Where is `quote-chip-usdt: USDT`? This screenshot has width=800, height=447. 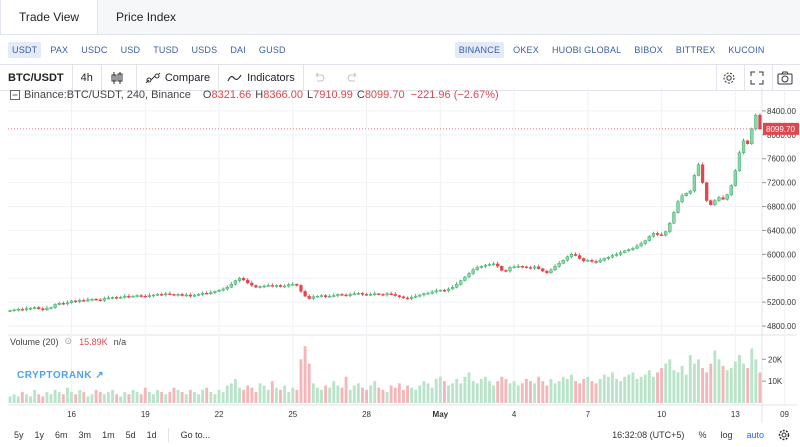 quote-chip-usdt: USDT is located at coordinates (25, 50).